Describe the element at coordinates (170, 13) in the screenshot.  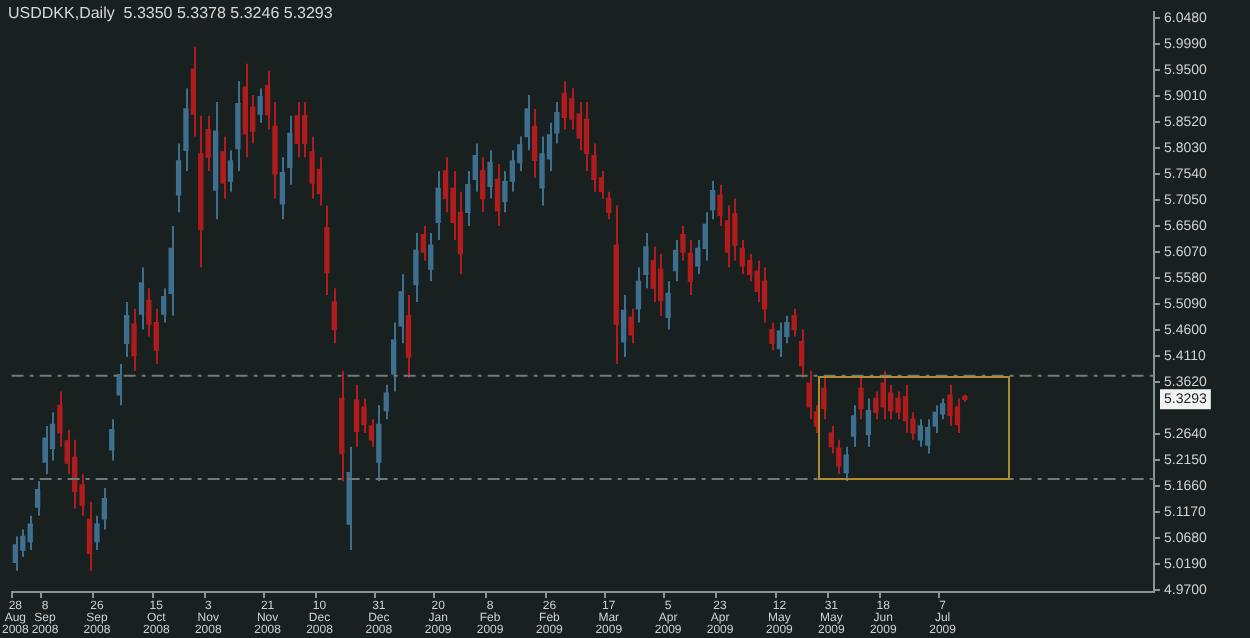
I see `chart-title: USDDKK,Daily 5.3350 5.3378 5.3246 5.3293` at that location.